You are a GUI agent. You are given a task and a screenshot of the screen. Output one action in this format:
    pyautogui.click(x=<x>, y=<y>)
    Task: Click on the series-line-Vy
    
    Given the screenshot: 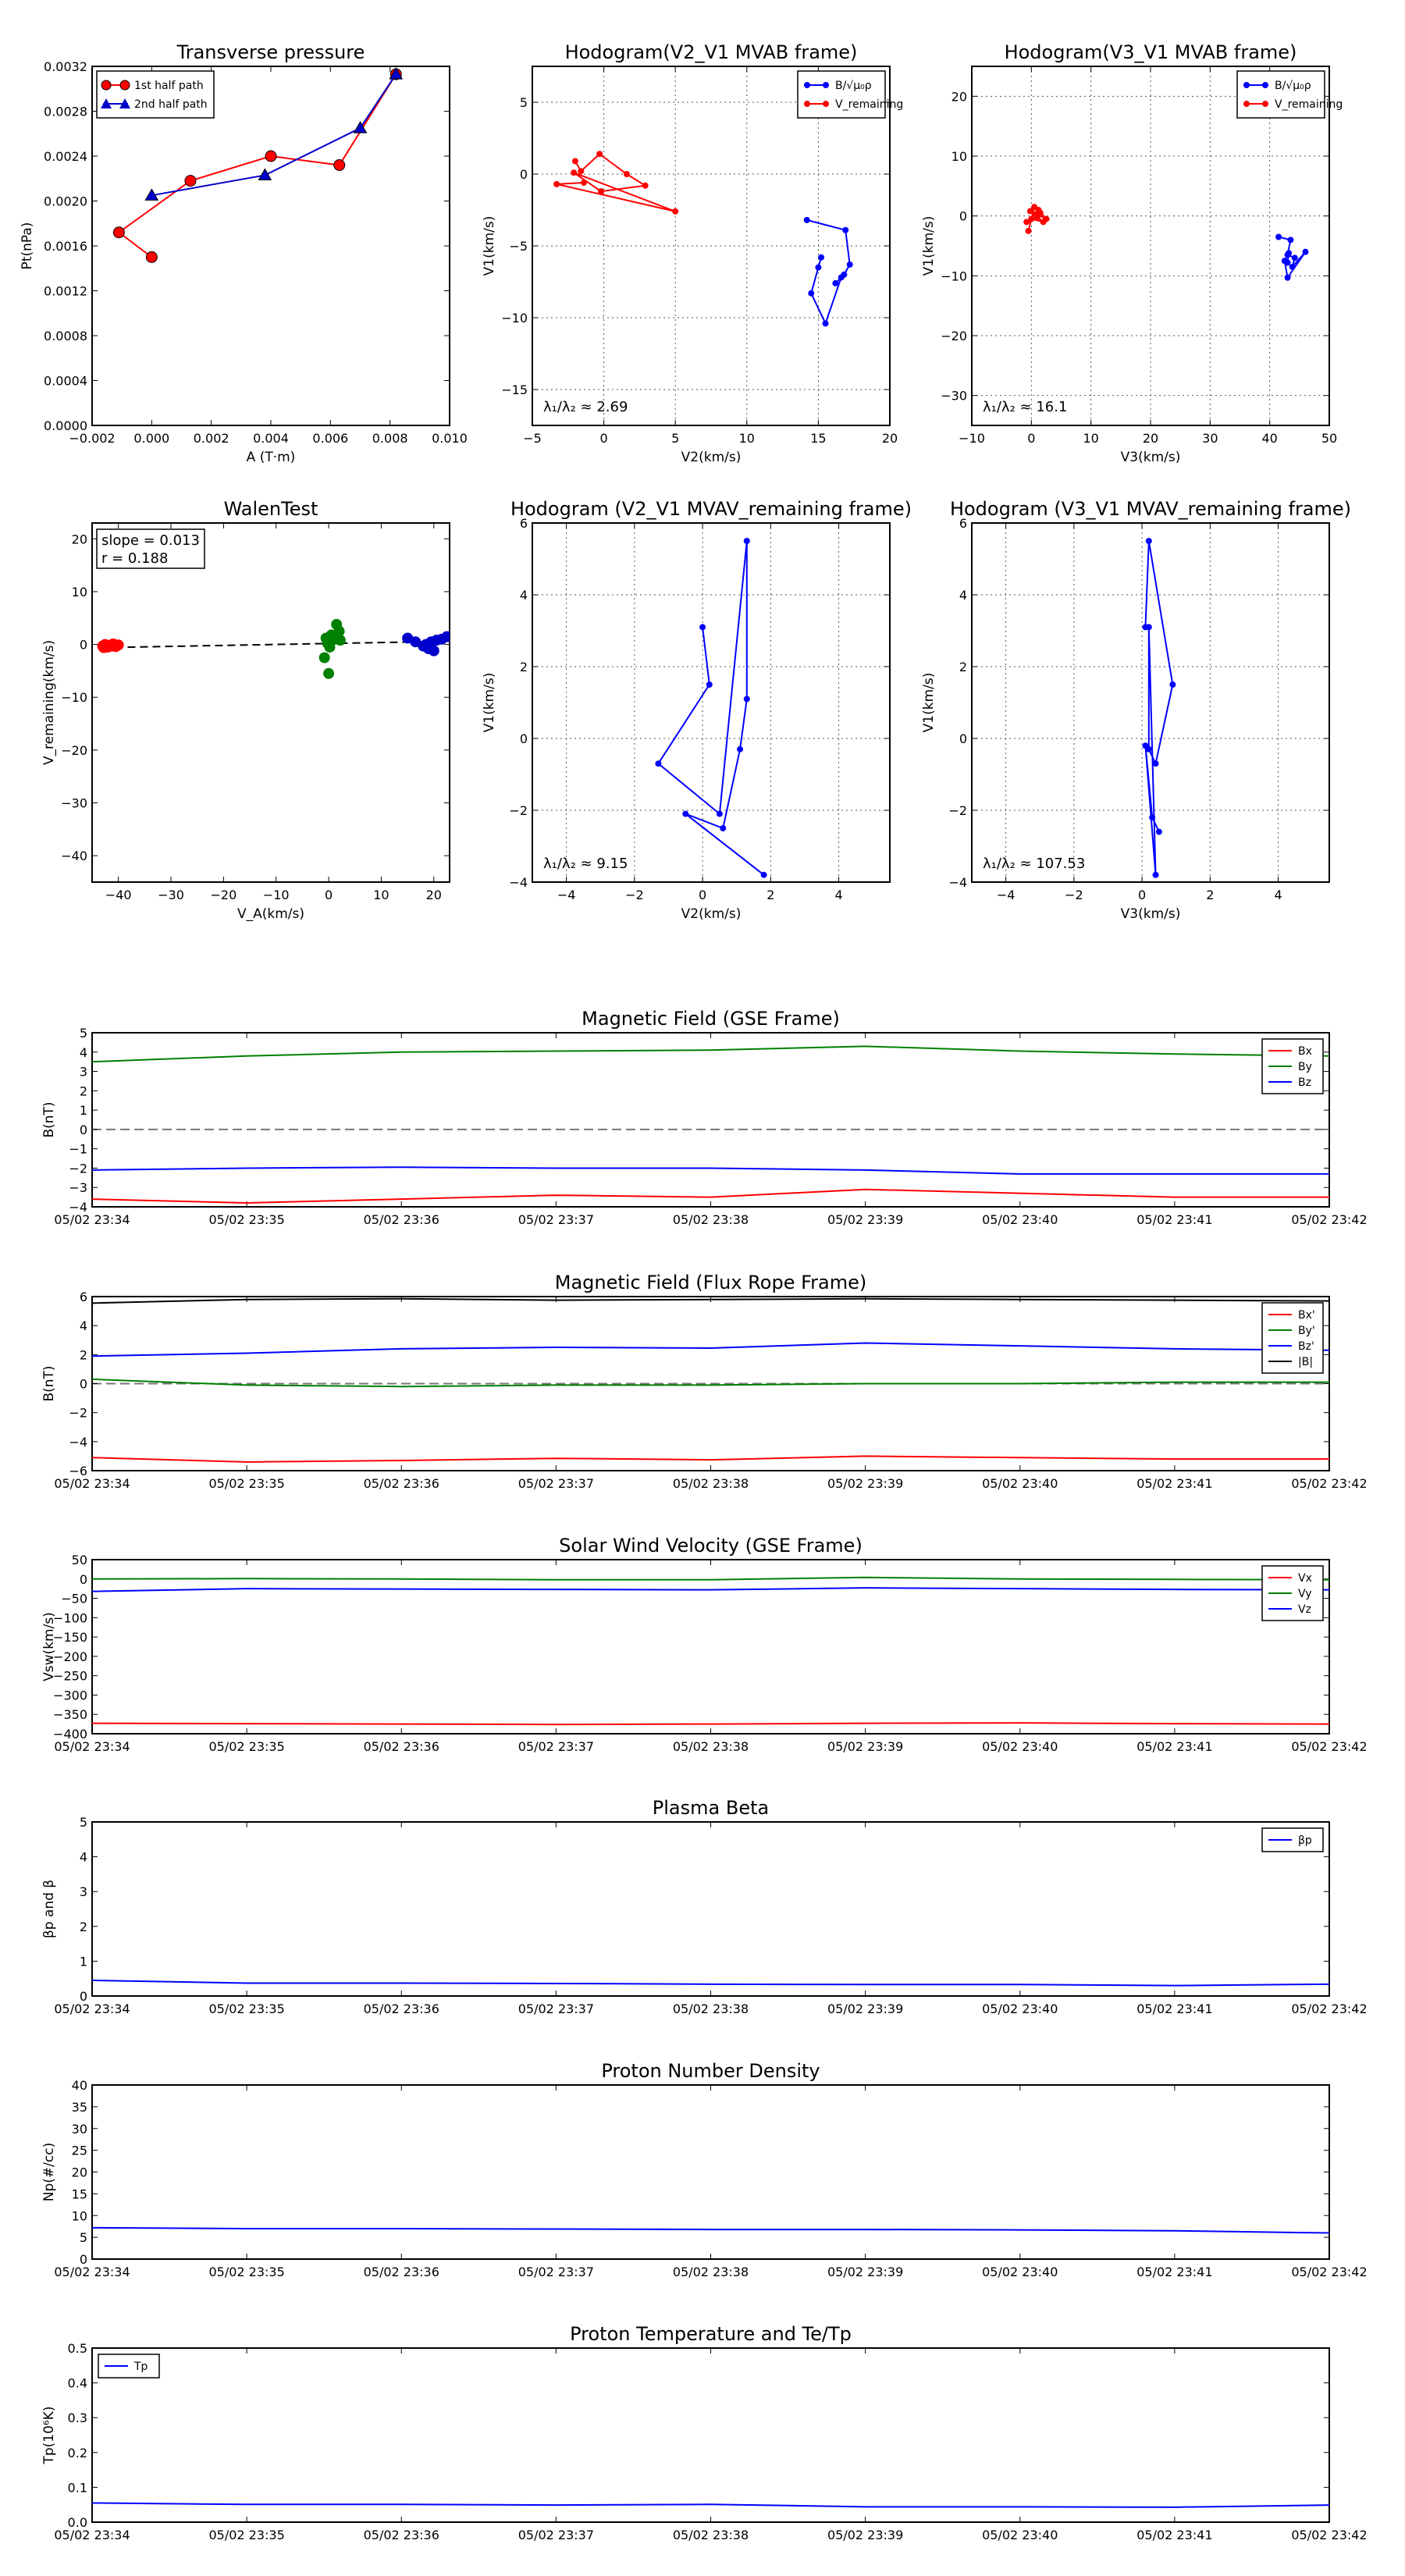 What is the action you would take?
    pyautogui.click(x=711, y=1578)
    